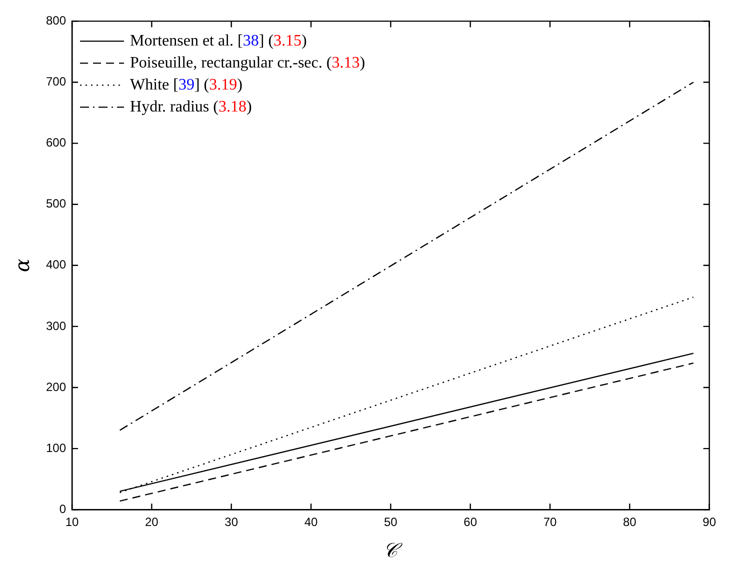  What do you see at coordinates (56, 21) in the screenshot?
I see `y-tick-label: 800` at bounding box center [56, 21].